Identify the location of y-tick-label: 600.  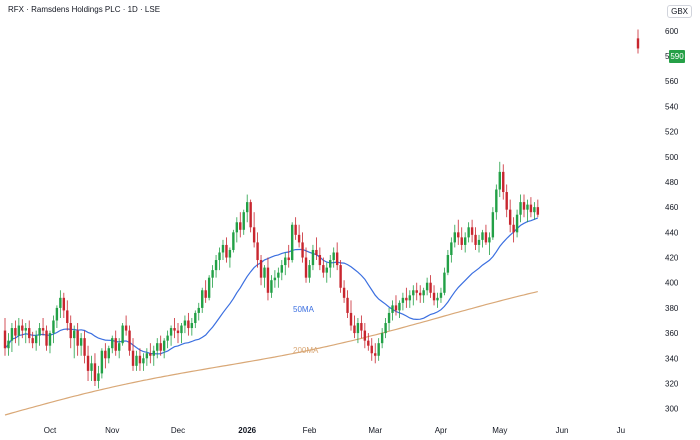
(672, 31).